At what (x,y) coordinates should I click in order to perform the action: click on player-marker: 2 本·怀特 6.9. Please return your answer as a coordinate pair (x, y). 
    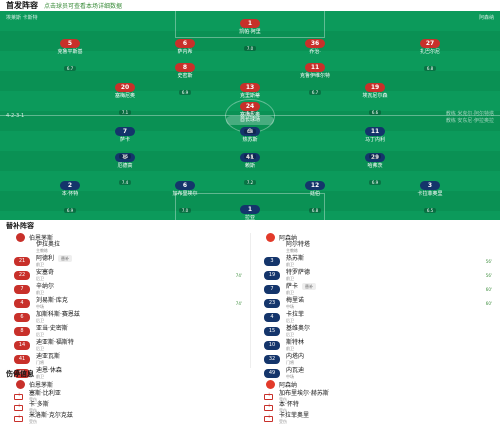
    Looking at the image, I should click on (70, 198).